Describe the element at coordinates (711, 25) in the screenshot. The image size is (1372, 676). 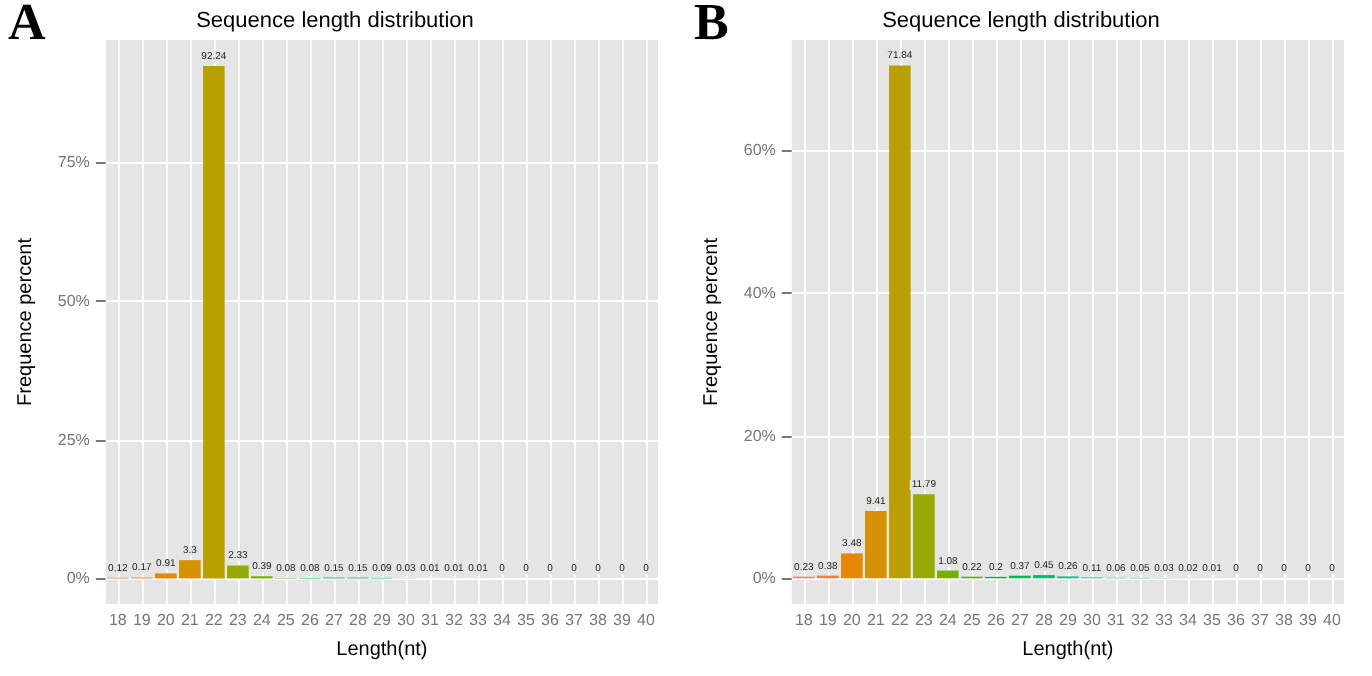
I see `text: B` at that location.